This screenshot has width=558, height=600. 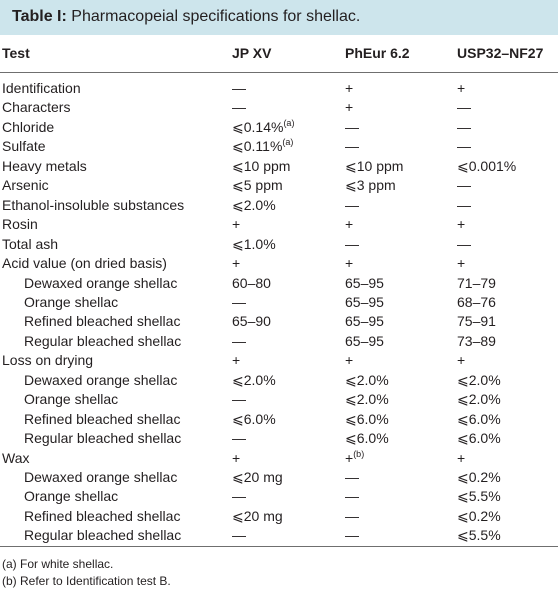 I want to click on cell-jp-xv-text: ⩽1.0%, so click(x=254, y=243).